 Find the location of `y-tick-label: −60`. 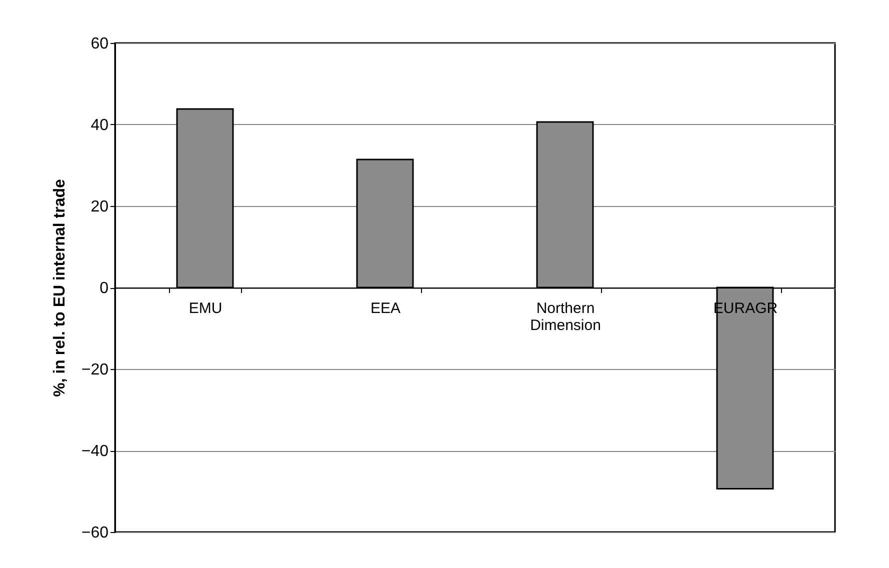

y-tick-label: −60 is located at coordinates (95, 533).